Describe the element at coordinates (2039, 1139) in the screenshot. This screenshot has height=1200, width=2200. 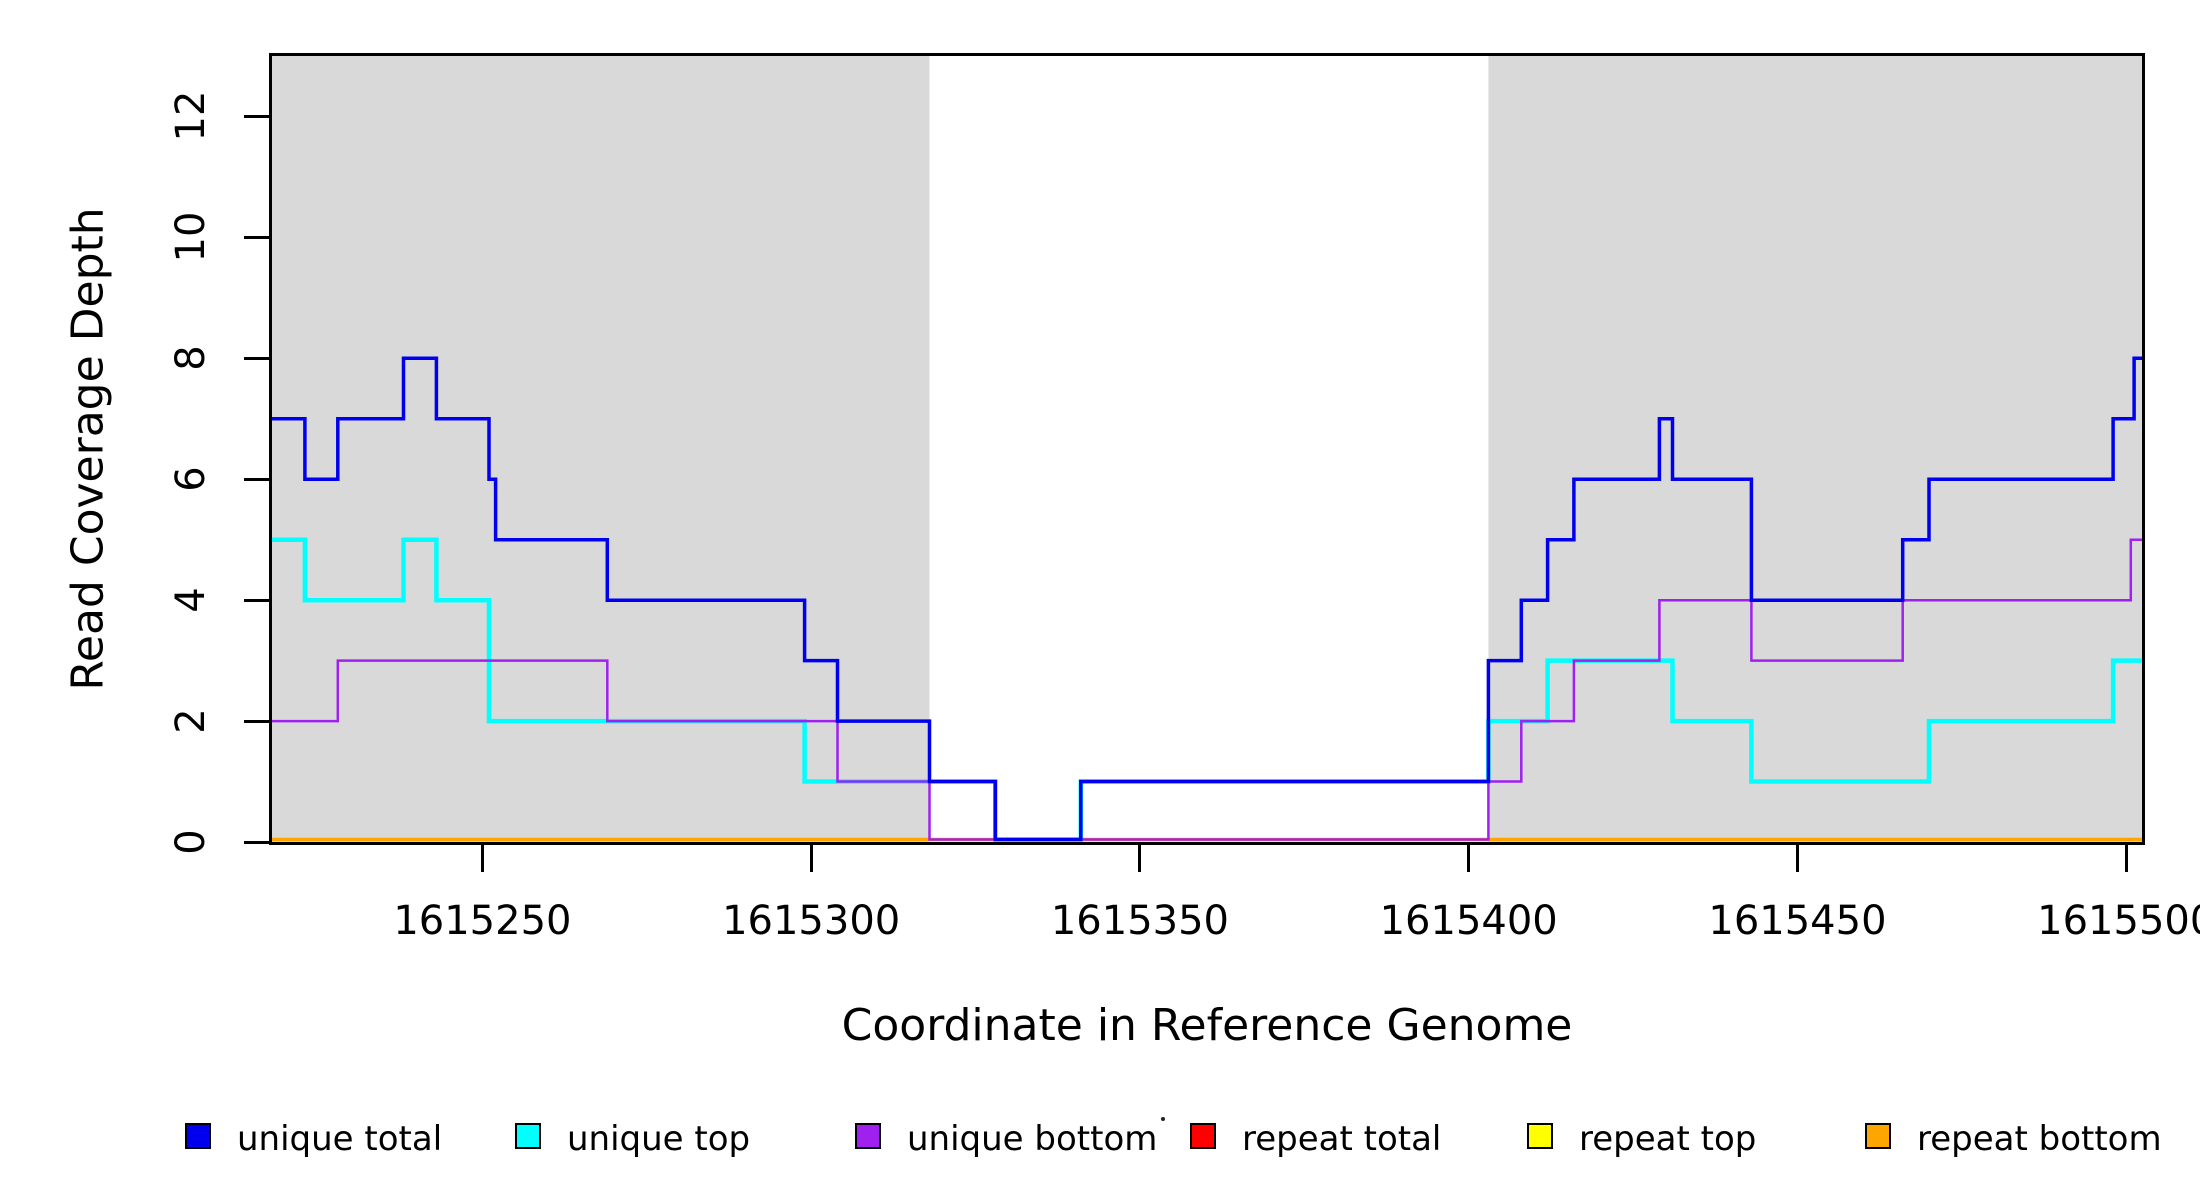
I see `legend-label: repeat bottom` at that location.